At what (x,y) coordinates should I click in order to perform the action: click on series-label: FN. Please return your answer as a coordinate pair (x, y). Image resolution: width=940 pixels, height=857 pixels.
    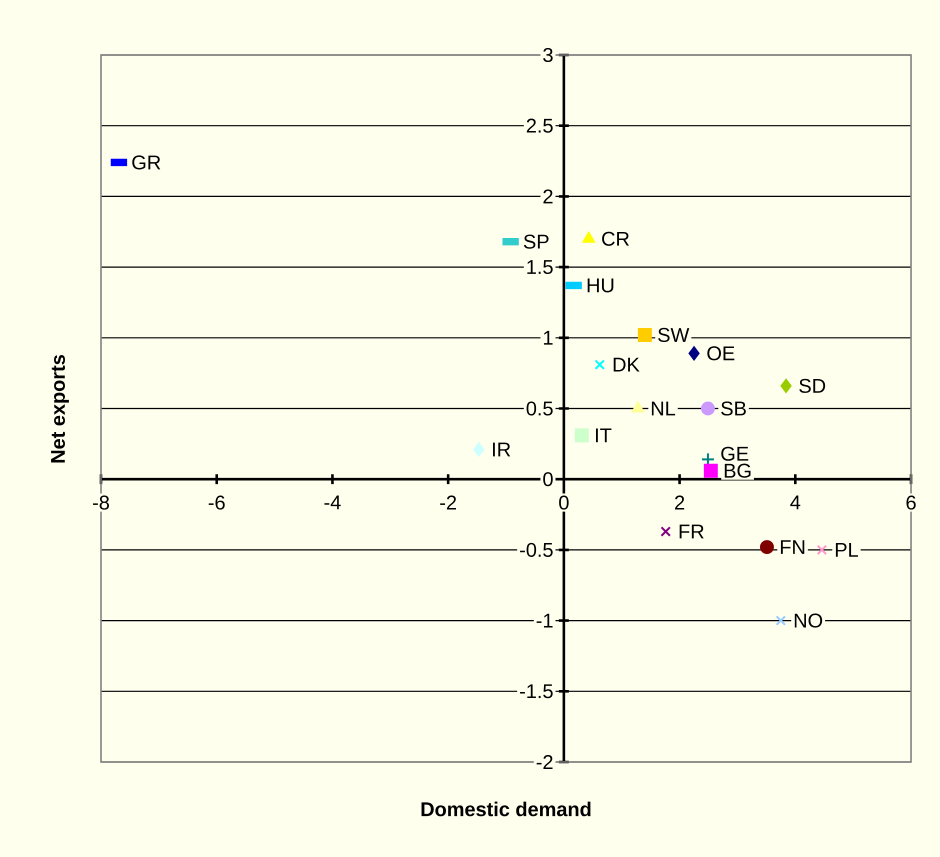
    Looking at the image, I should click on (792, 547).